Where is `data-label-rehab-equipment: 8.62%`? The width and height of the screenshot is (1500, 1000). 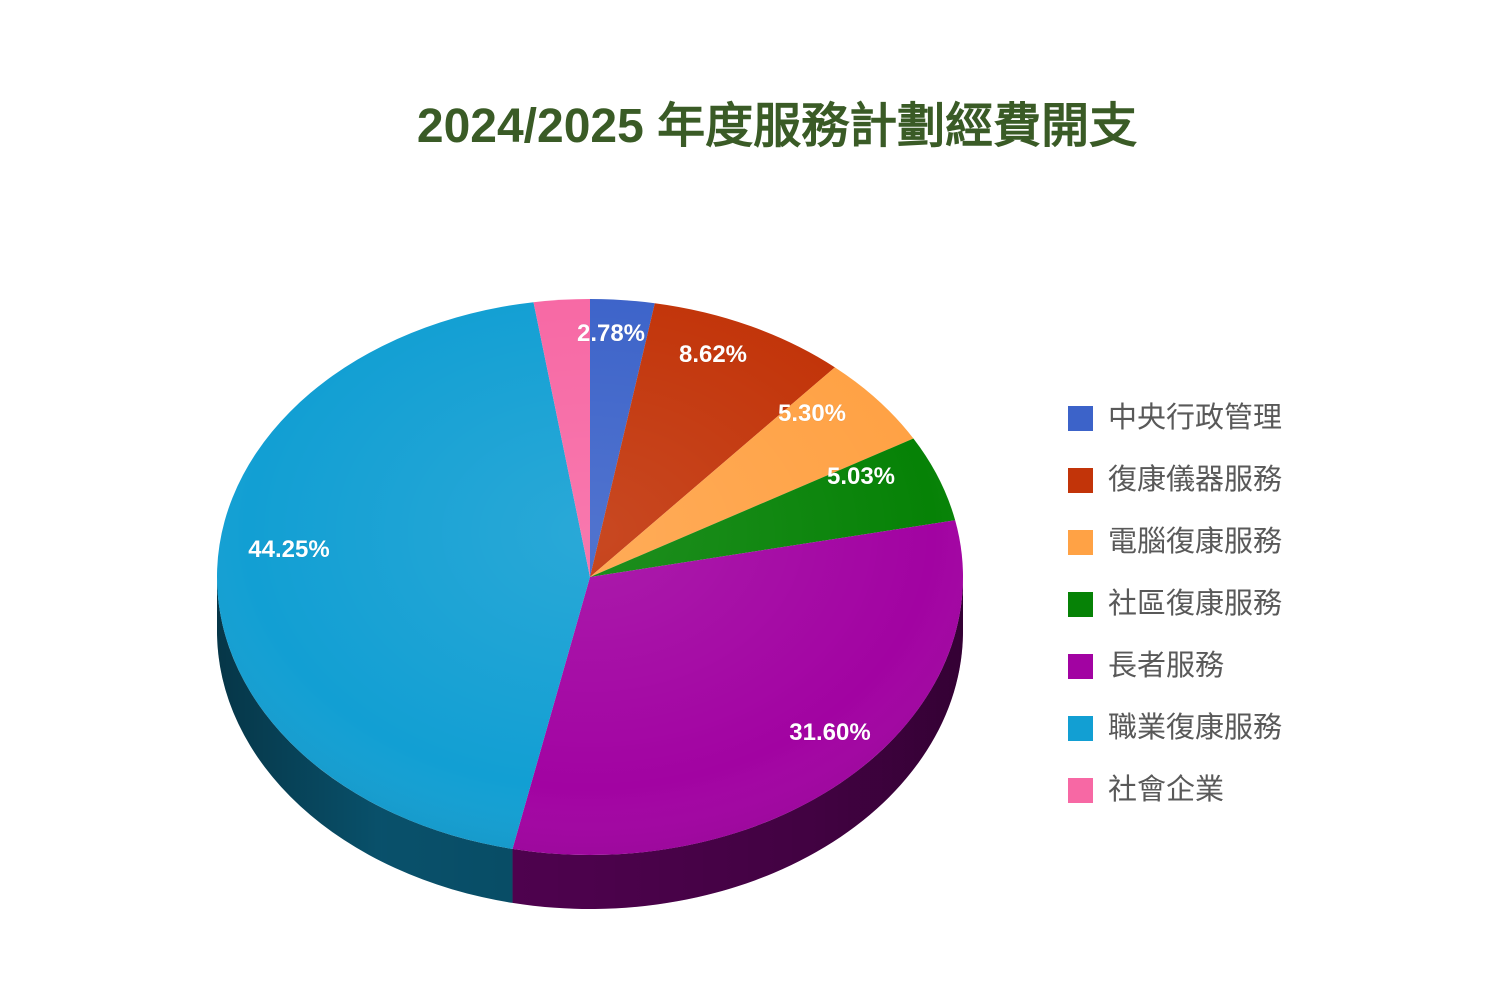 data-label-rehab-equipment: 8.62% is located at coordinates (713, 354).